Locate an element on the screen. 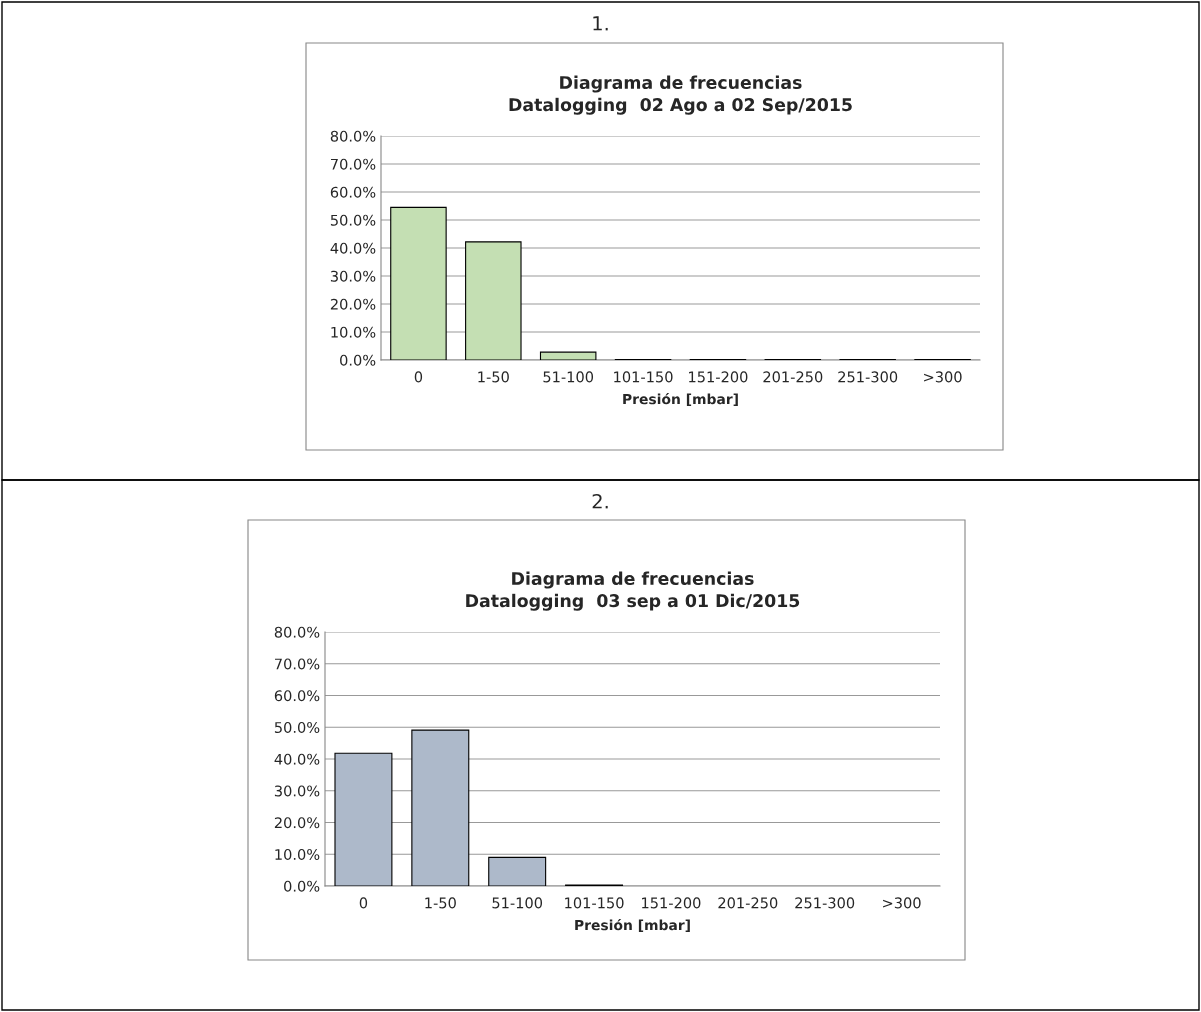 The image size is (1201, 1012). text: 2. is located at coordinates (600, 501).